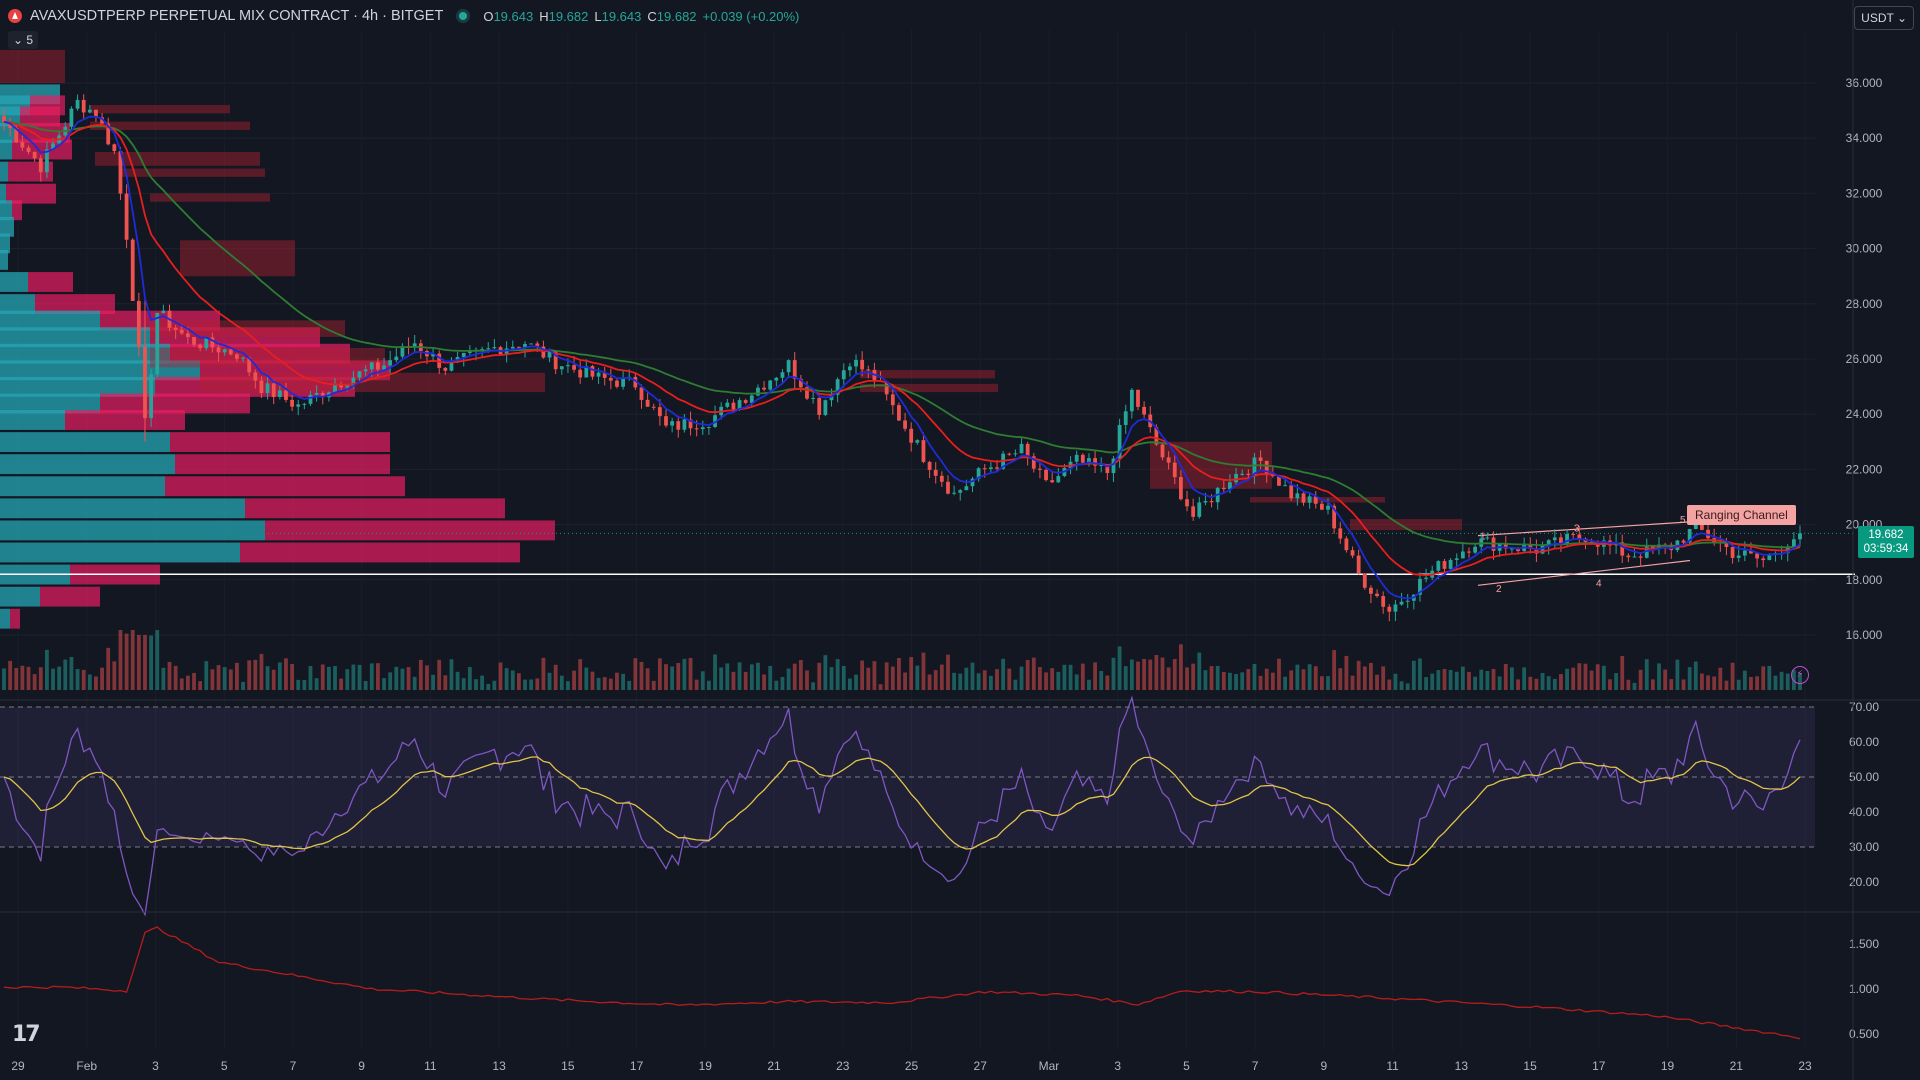 This screenshot has height=1080, width=1920. What do you see at coordinates (1884, 18) in the screenshot?
I see `currency-selector: USDT ⌄` at bounding box center [1884, 18].